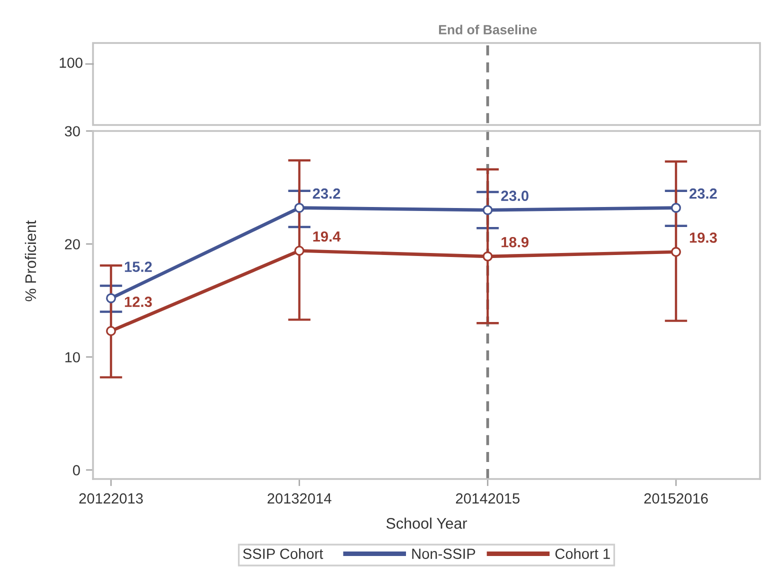 The image size is (766, 579). What do you see at coordinates (71, 63) in the screenshot?
I see `text: 100` at bounding box center [71, 63].